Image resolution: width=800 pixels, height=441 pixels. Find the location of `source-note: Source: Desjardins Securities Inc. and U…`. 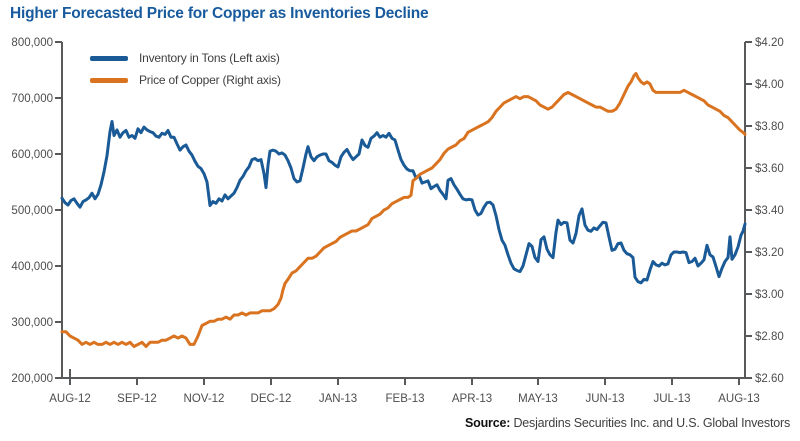

source-note: Source: Desjardins Securities Inc. and U… is located at coordinates (627, 423).